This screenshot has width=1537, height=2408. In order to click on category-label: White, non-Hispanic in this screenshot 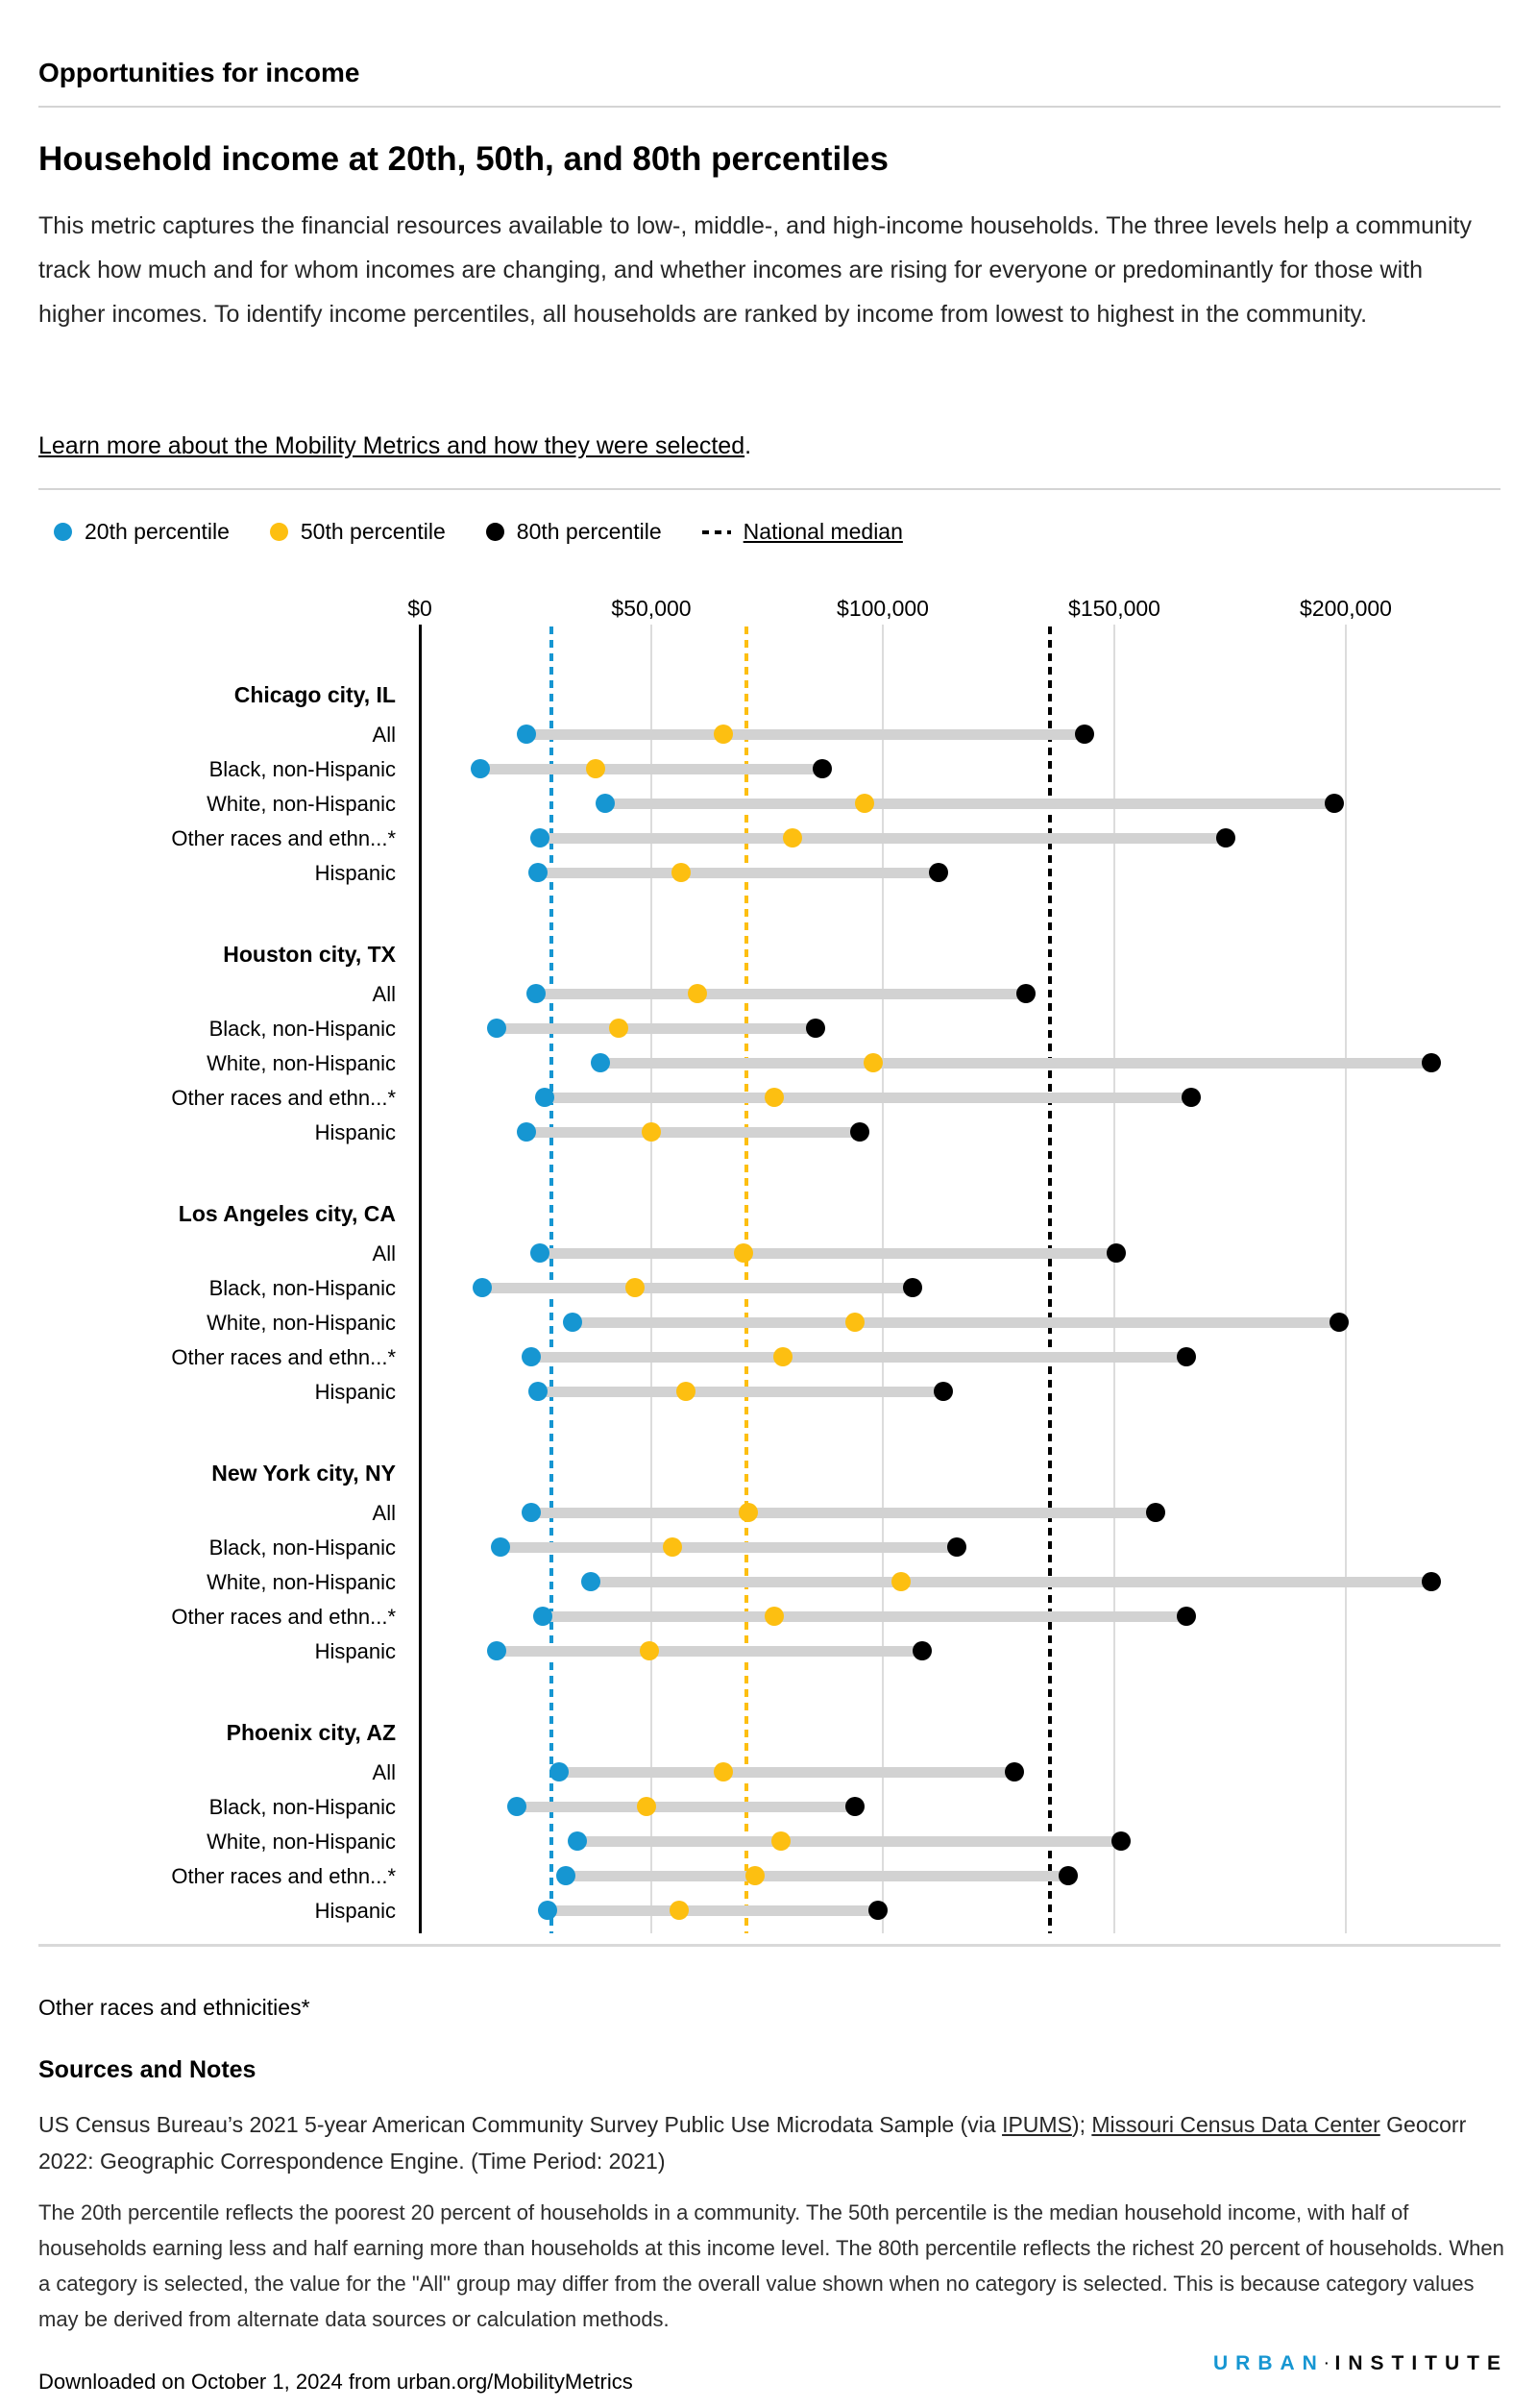, I will do `click(301, 1582)`.